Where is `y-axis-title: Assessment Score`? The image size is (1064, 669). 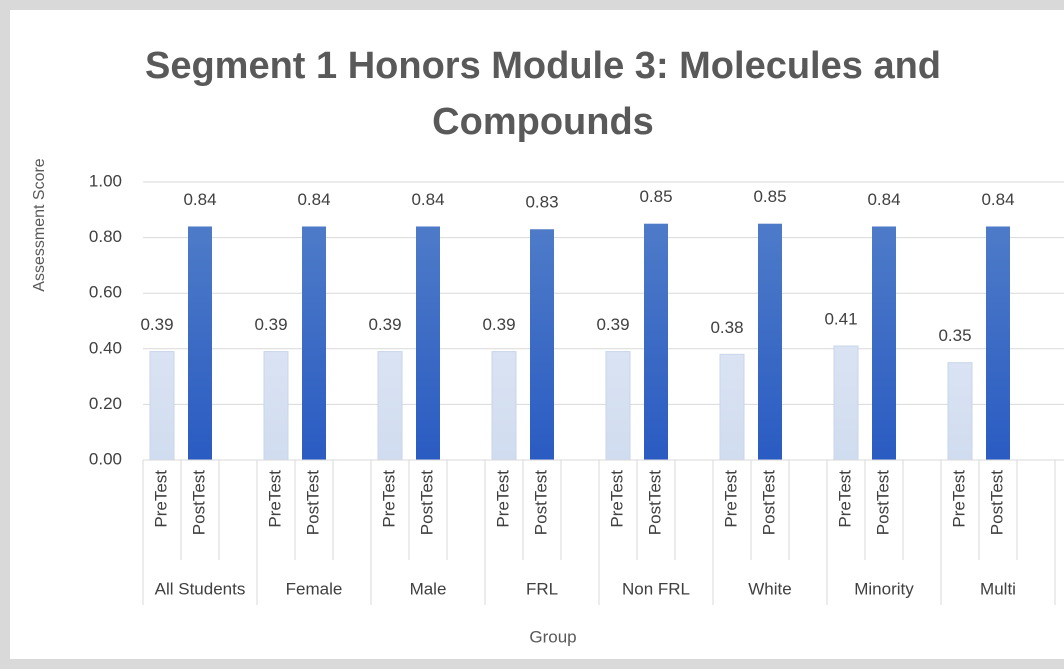 y-axis-title: Assessment Score is located at coordinates (39, 224).